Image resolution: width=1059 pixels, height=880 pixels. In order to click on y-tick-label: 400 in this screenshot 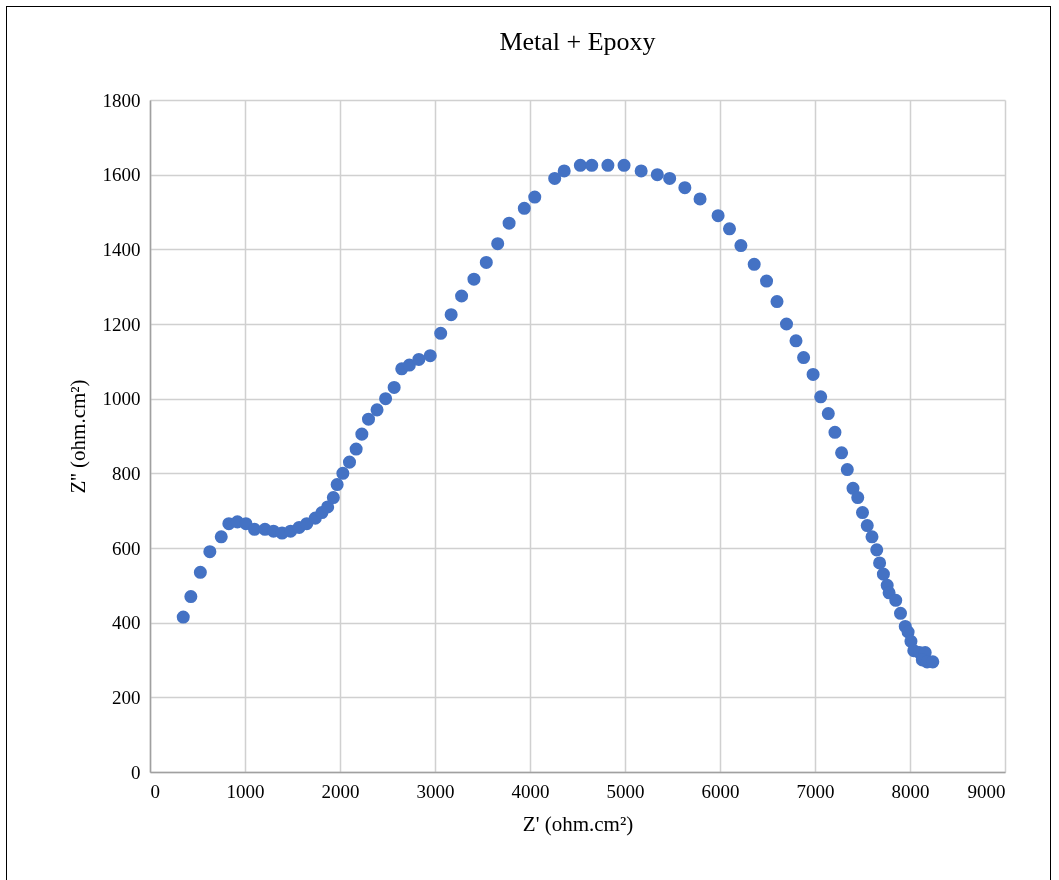, I will do `click(126, 623)`.